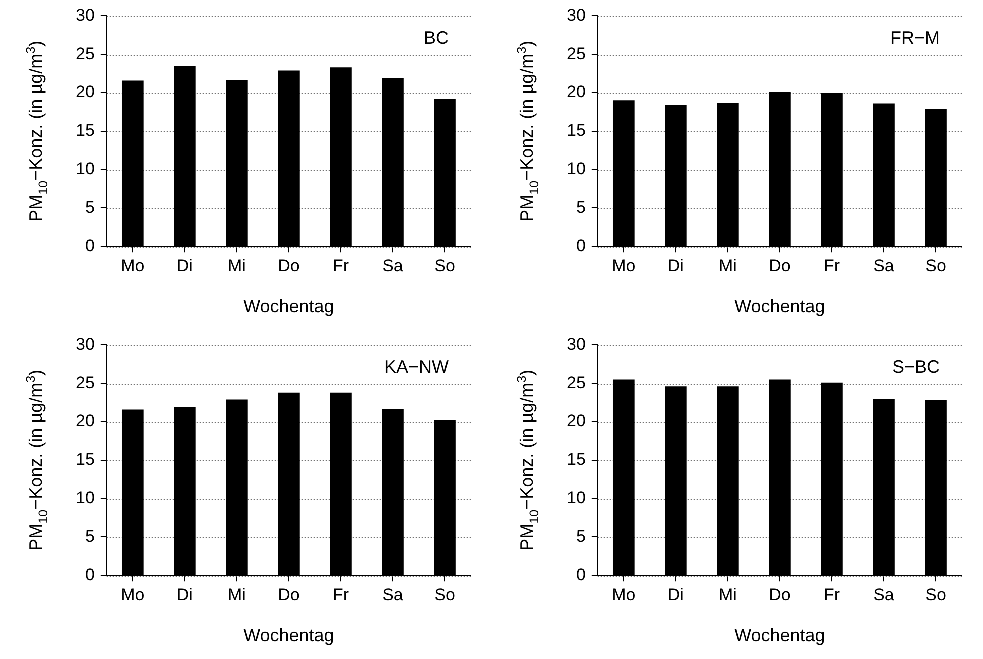 The width and height of the screenshot is (983, 659). Describe the element at coordinates (436, 38) in the screenshot. I see `annotation: BC` at that location.